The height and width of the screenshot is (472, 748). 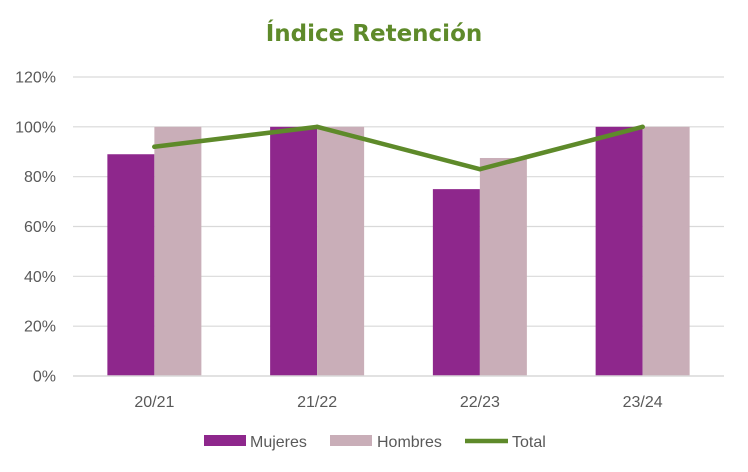 I want to click on legend-label-mujeres: Mujeres, so click(x=278, y=442).